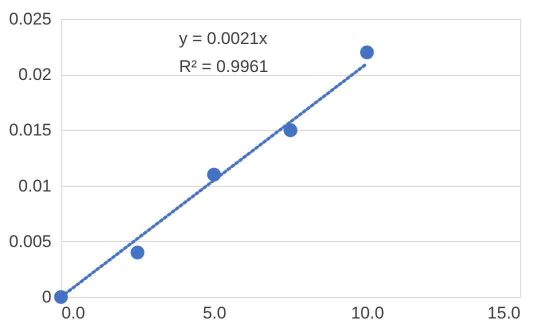 The image size is (550, 329). Describe the element at coordinates (223, 38) in the screenshot. I see `annotation: y = 0.0021x` at that location.